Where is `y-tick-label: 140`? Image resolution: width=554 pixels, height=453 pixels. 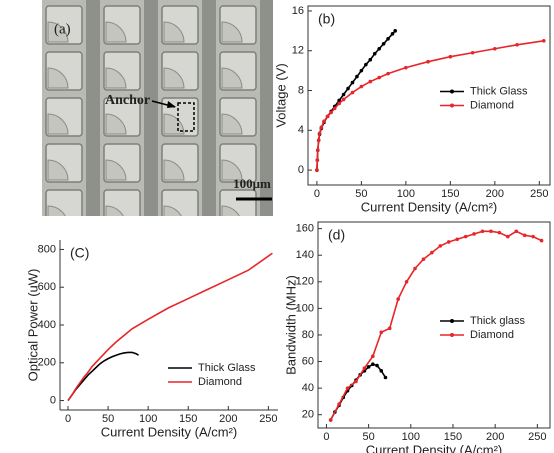 y-tick-label: 140 is located at coordinates (305, 255).